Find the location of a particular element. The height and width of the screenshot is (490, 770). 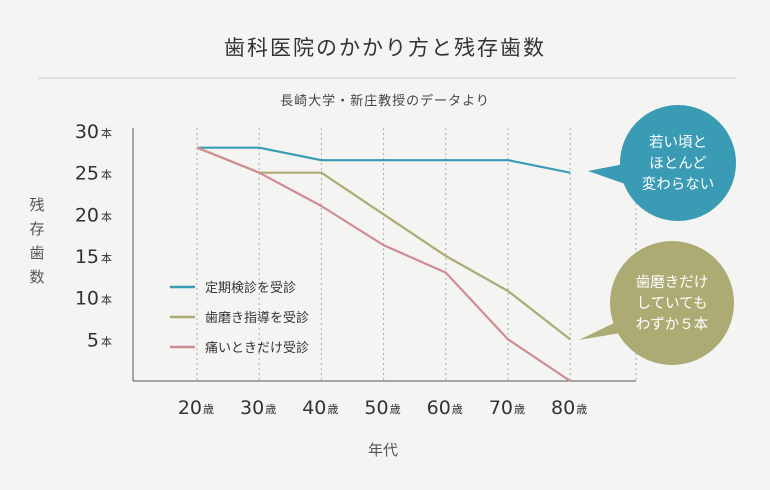

legend-label: 痛いときだけ受診 is located at coordinates (257, 348).